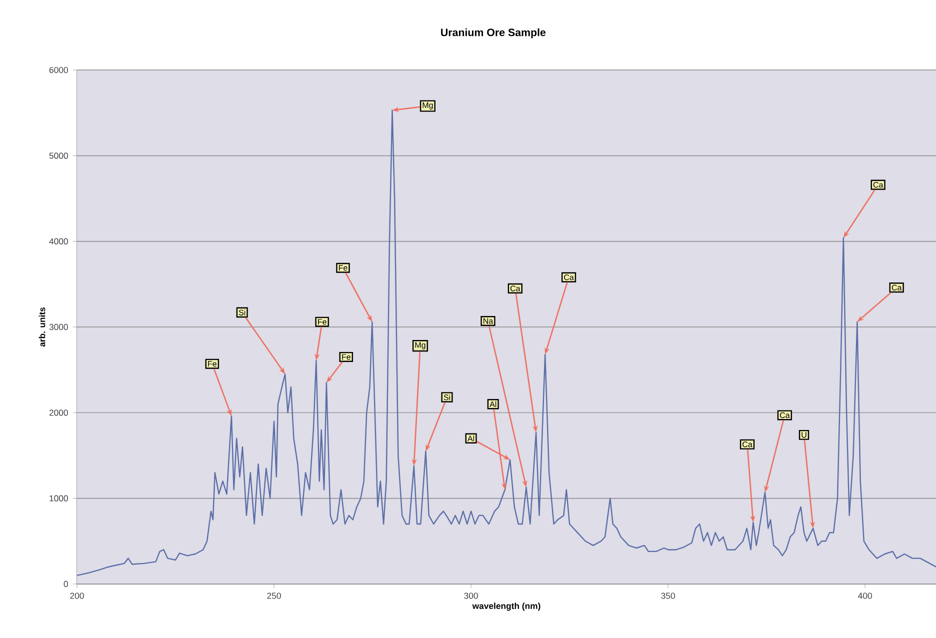 This screenshot has height=638, width=936. What do you see at coordinates (489, 321) in the screenshot?
I see `annotation: Na` at bounding box center [489, 321].